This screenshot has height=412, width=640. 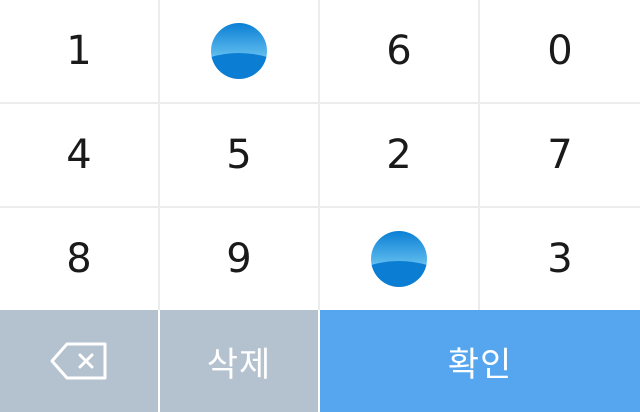 I want to click on key-digit-label: 5, so click(x=239, y=155).